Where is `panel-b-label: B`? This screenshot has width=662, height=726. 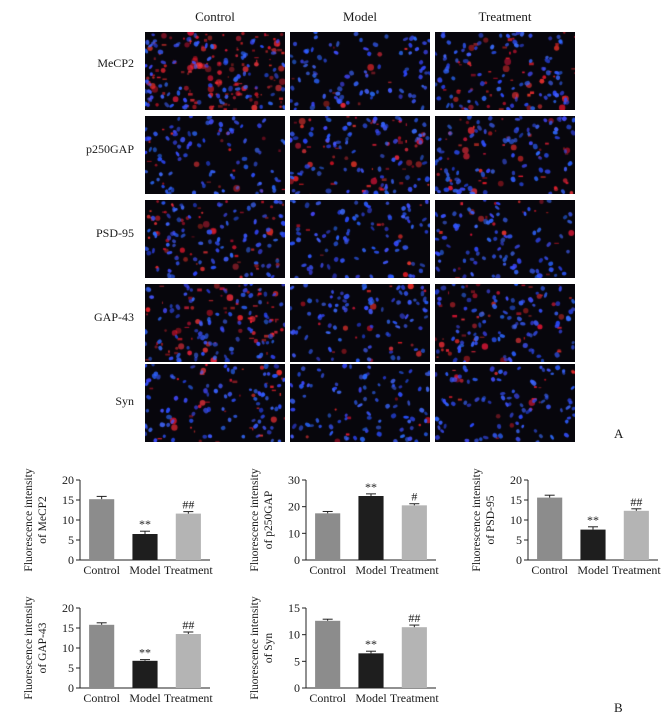
panel-b-label: B is located at coordinates (618, 707).